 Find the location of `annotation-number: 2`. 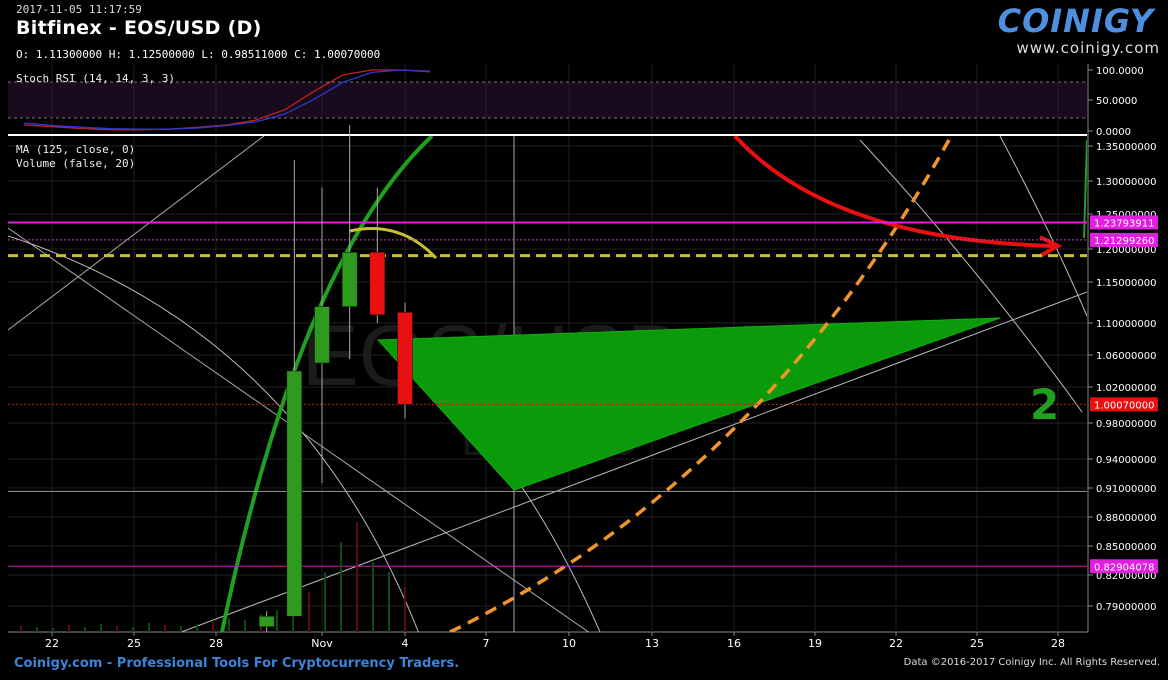

annotation-number: 2 is located at coordinates (1045, 404).